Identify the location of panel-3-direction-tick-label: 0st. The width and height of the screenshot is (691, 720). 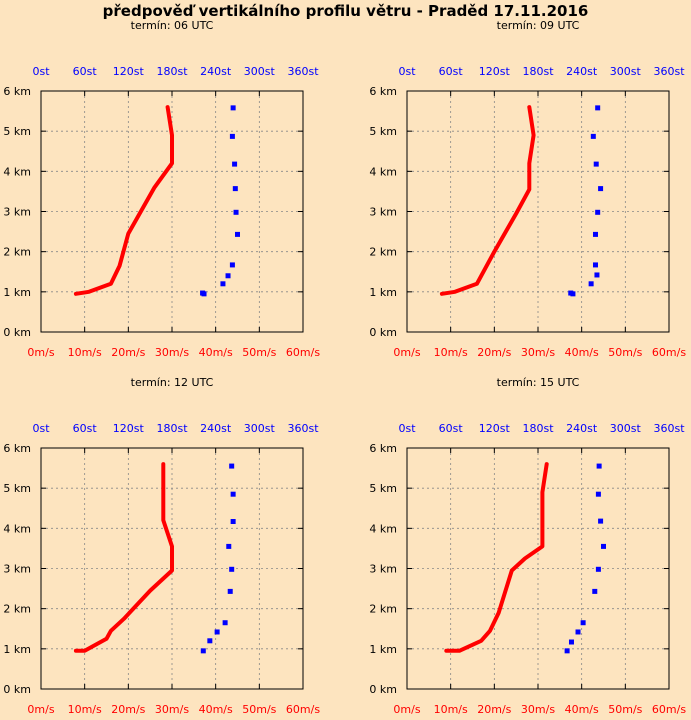
(41, 428).